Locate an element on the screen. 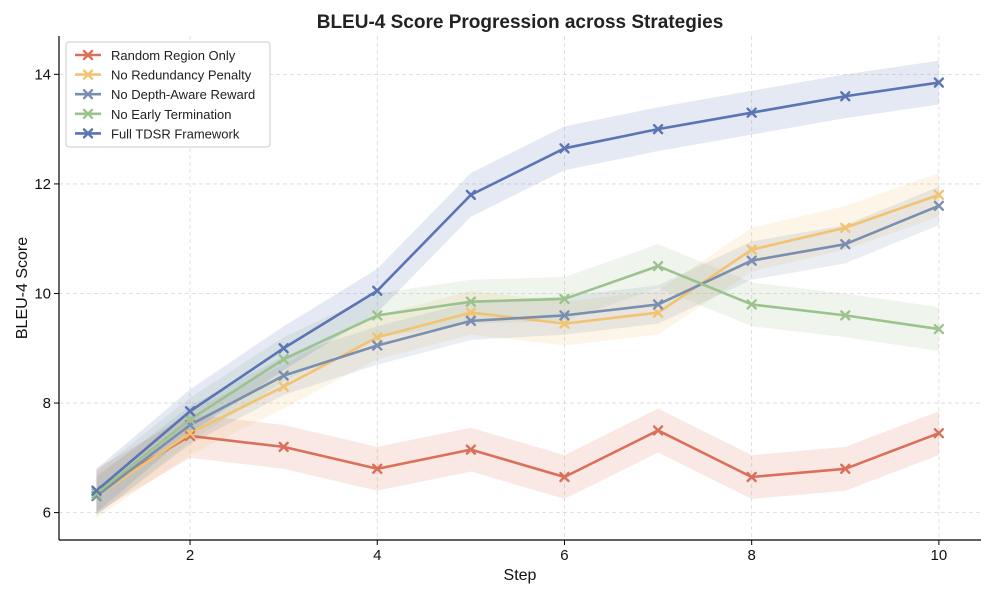 This screenshot has width=996, height=598. legend-label: Random Region Only is located at coordinates (173, 55).